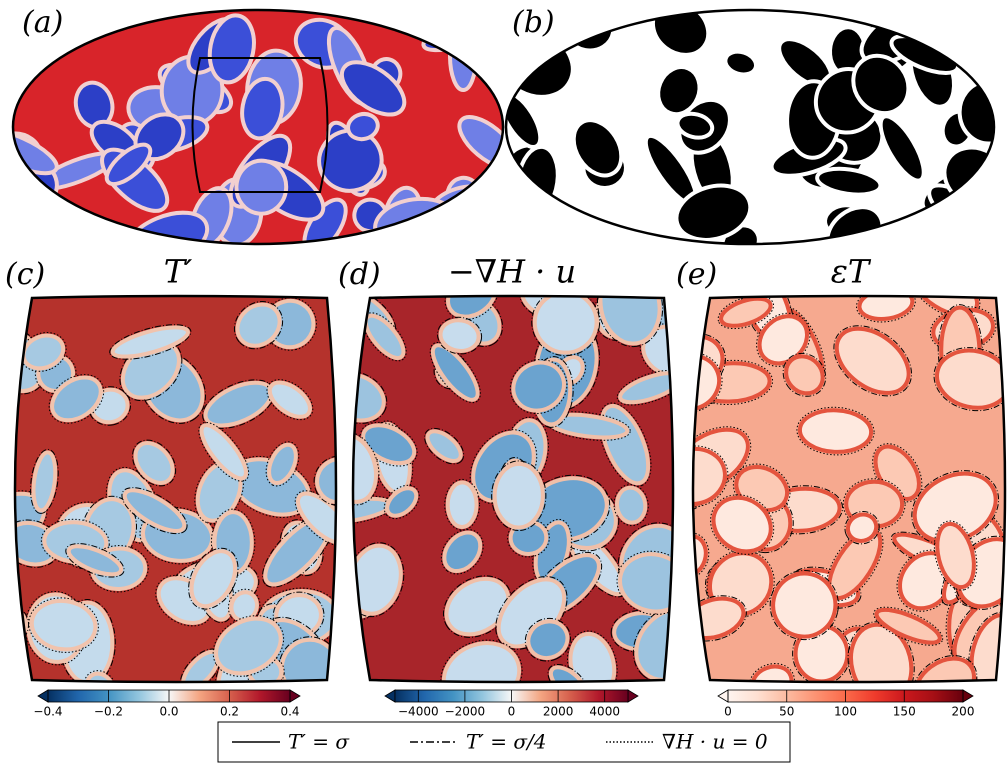 This screenshot has width=1008, height=766. I want to click on colorbar-tick-label: 50, so click(786, 712).